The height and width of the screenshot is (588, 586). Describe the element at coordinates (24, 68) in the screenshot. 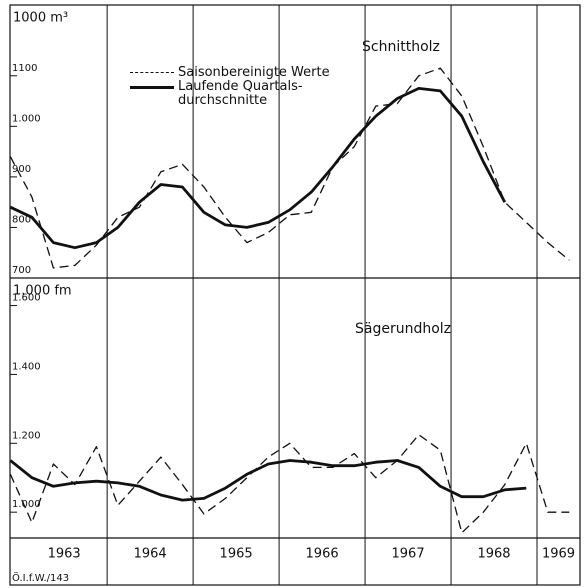

I see `y-tick-label: 1100` at that location.